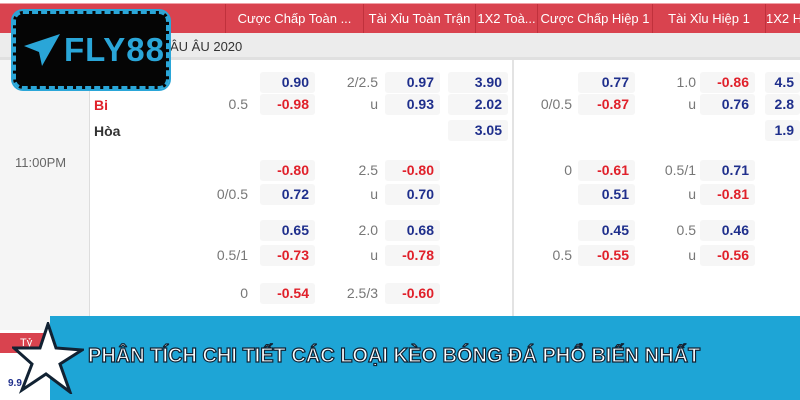  I want to click on draw-label: Hòa, so click(107, 131).